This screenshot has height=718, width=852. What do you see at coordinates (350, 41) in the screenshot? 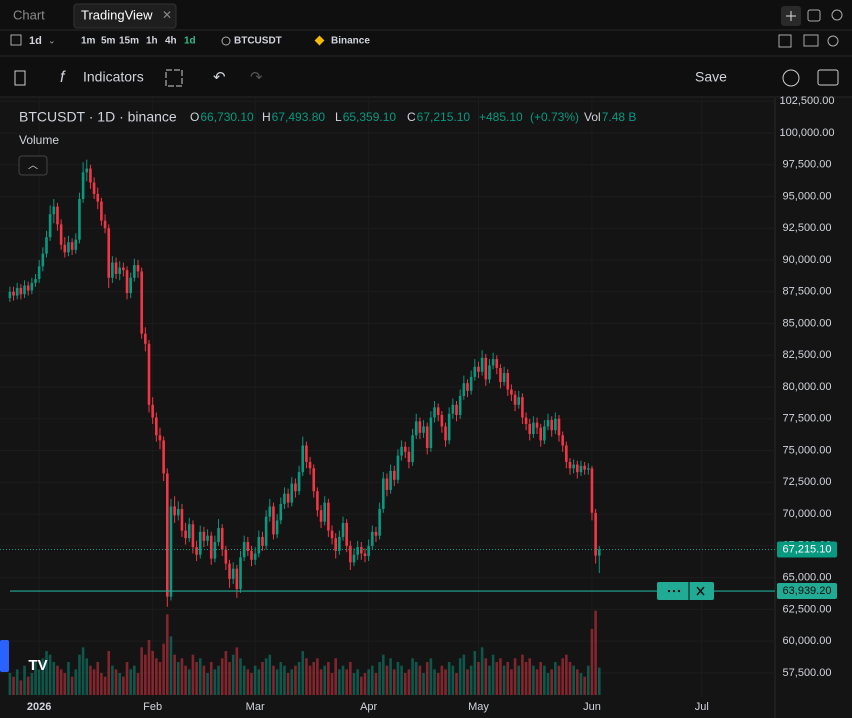
I see `exchange: Binance` at bounding box center [350, 41].